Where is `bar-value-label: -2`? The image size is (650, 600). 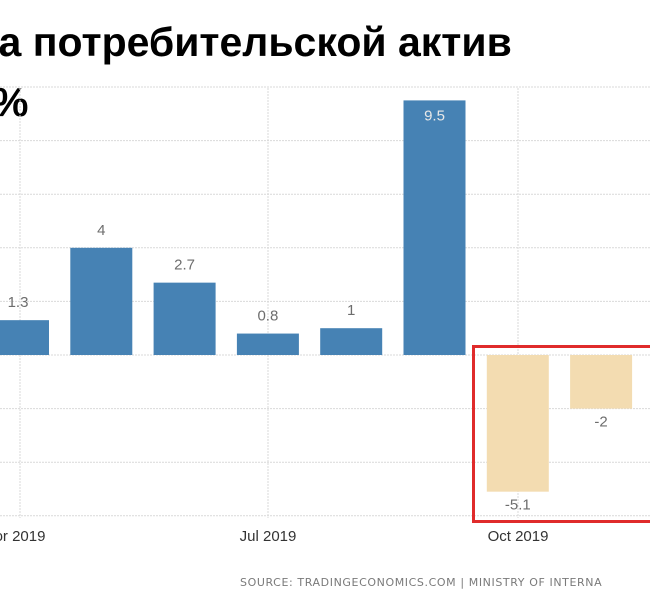
bar-value-label: -2 is located at coordinates (600, 422).